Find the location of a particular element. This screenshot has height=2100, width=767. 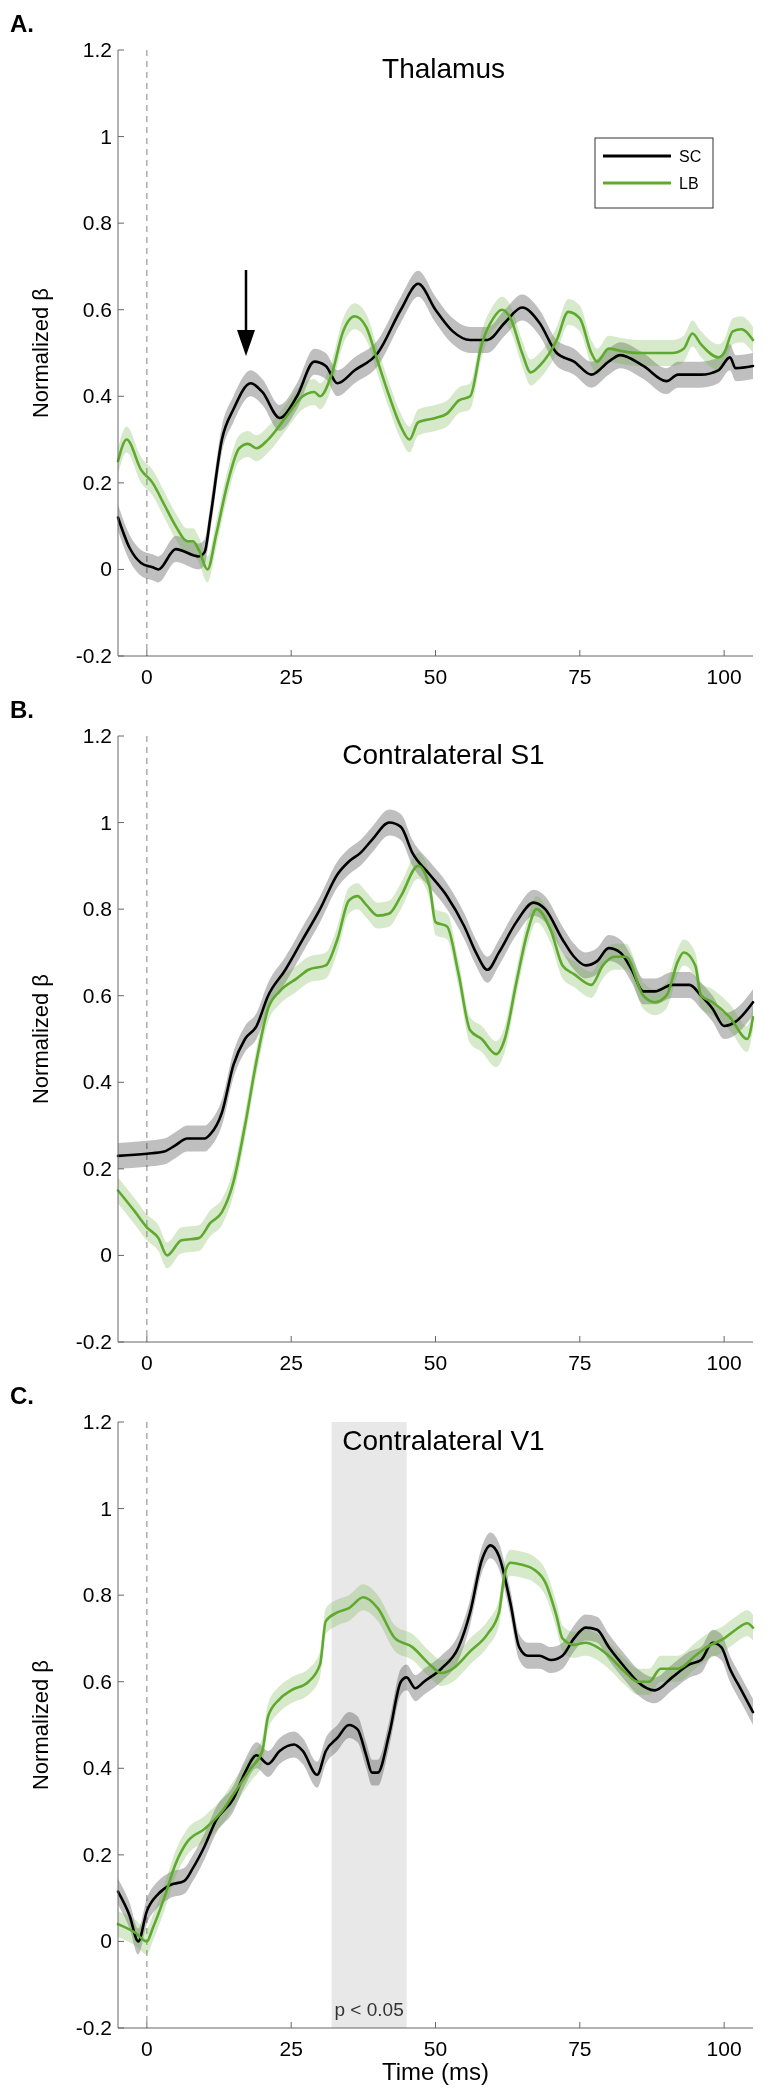

x-axis-title: Time (ms) is located at coordinates (435, 2071).